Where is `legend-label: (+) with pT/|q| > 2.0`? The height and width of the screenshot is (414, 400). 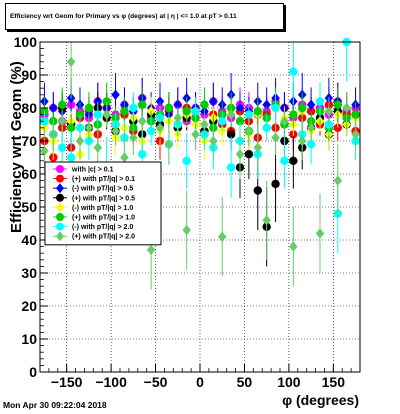
legend-label: (+) with pT/|q| > 2.0 is located at coordinates (103, 237).